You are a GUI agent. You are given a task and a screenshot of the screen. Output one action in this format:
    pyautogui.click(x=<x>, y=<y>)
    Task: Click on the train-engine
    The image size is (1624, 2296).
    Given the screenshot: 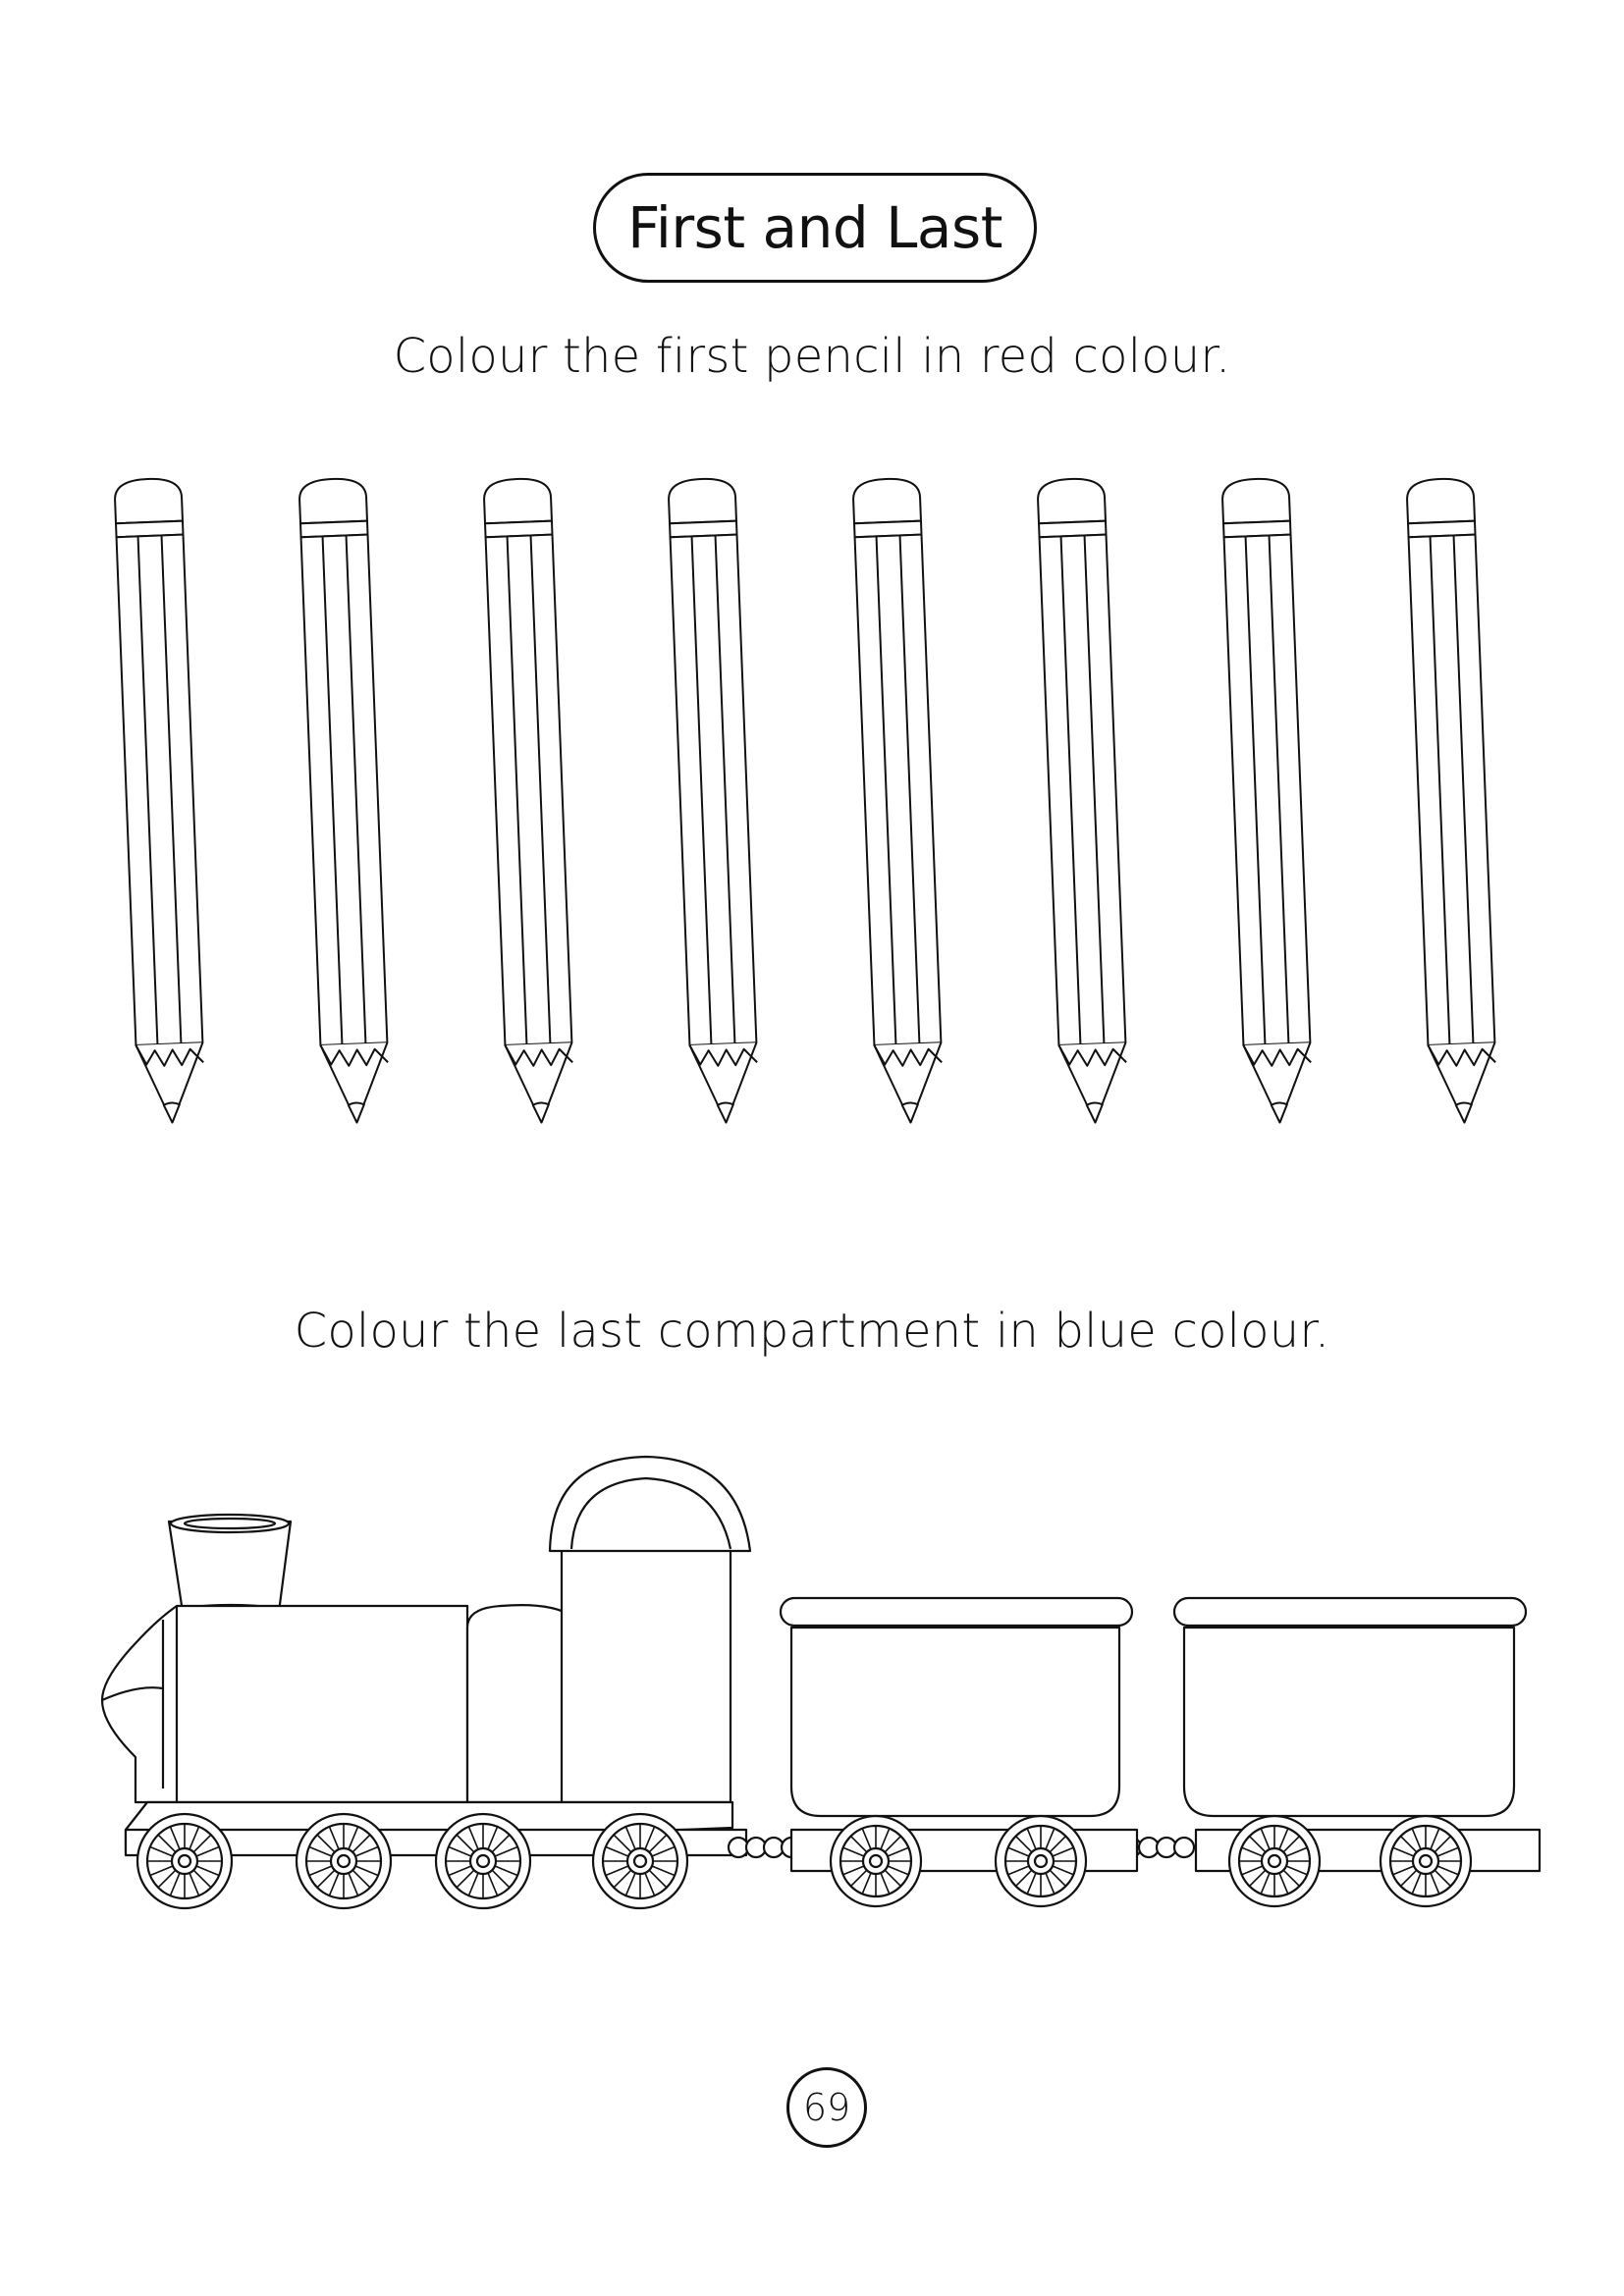 What is the action you would take?
    pyautogui.click(x=426, y=1656)
    